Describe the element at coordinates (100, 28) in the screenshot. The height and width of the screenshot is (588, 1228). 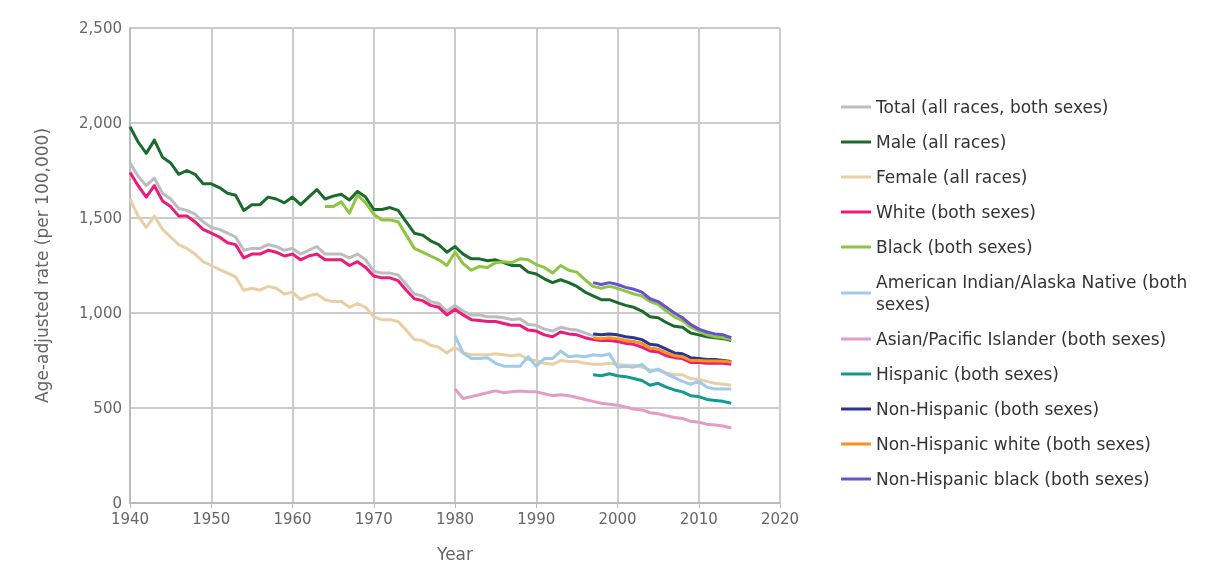
I see `y-tick-label: 2,500` at that location.